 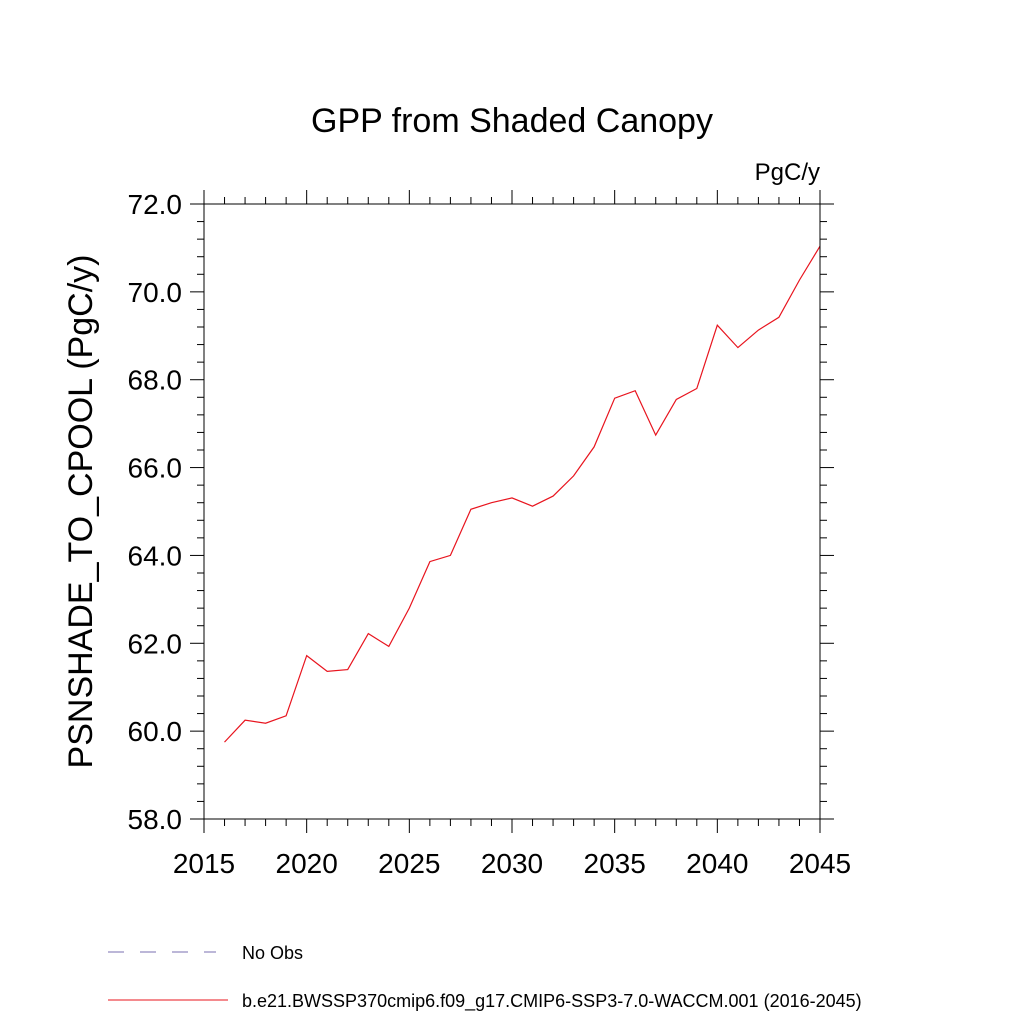 What do you see at coordinates (512, 863) in the screenshot?
I see `x-tick-label: 2030` at bounding box center [512, 863].